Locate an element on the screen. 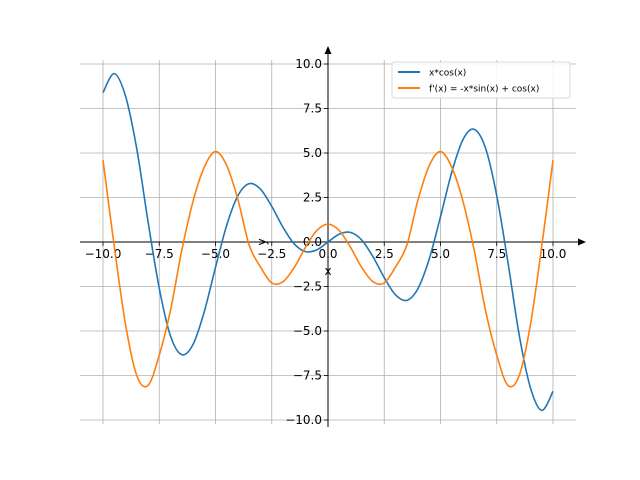 The image size is (640, 480). y-tick-label: 10.0 is located at coordinates (308, 64).